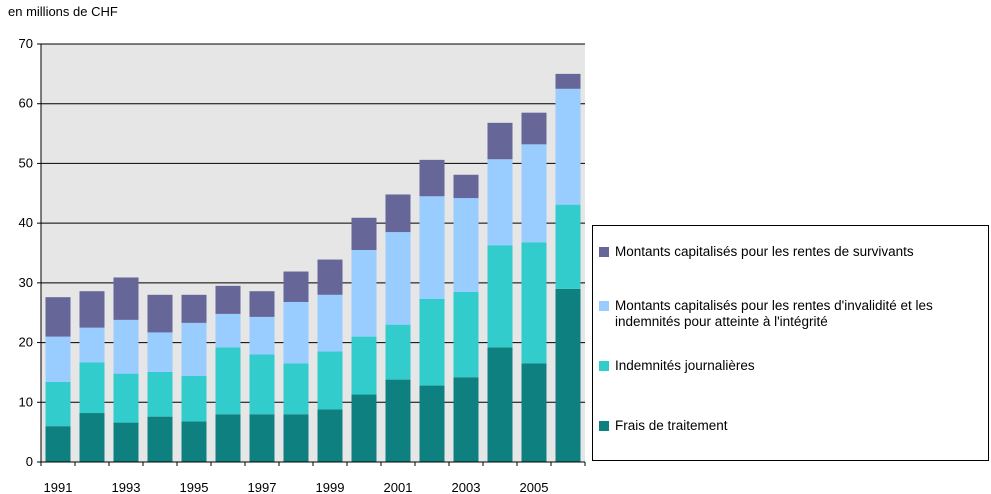  What do you see at coordinates (398, 487) in the screenshot?
I see `x-tick-label: 2001` at bounding box center [398, 487].